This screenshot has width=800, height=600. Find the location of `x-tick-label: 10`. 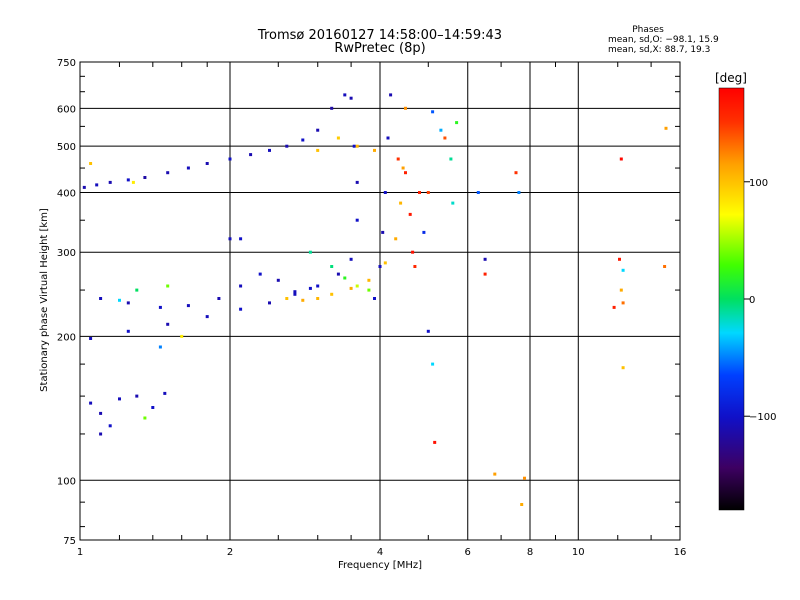

x-tick-label: 10 is located at coordinates (578, 552).